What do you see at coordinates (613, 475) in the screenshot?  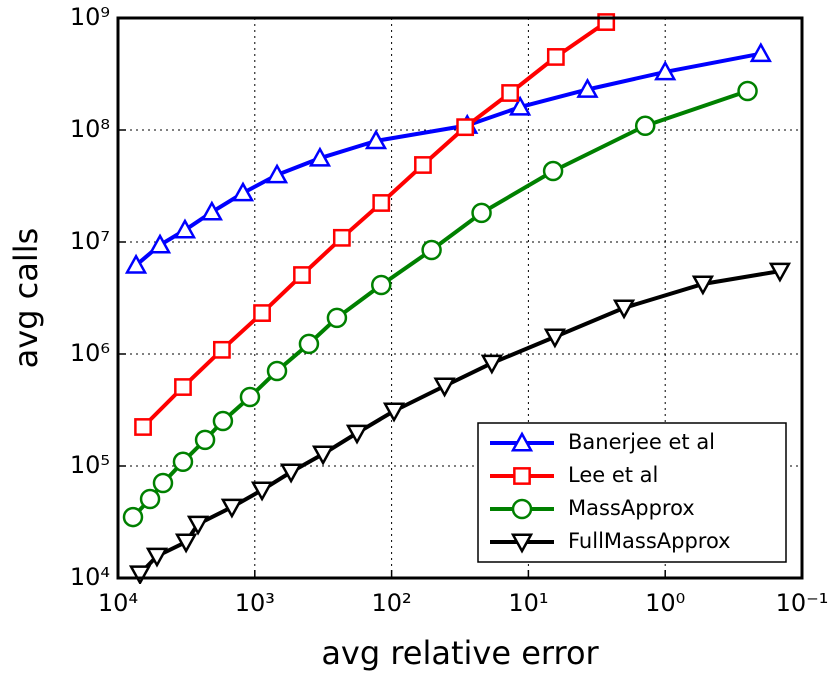 I see `legend-label: Lee et al` at bounding box center [613, 475].